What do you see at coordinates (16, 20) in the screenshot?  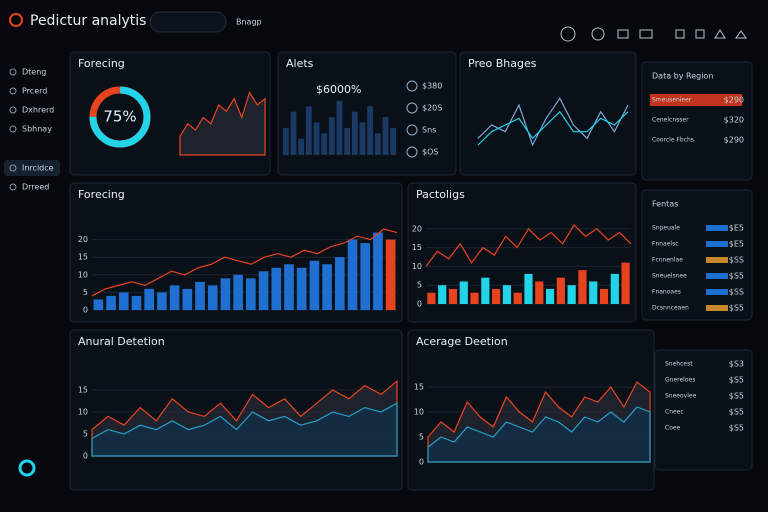 I see `logo` at bounding box center [16, 20].